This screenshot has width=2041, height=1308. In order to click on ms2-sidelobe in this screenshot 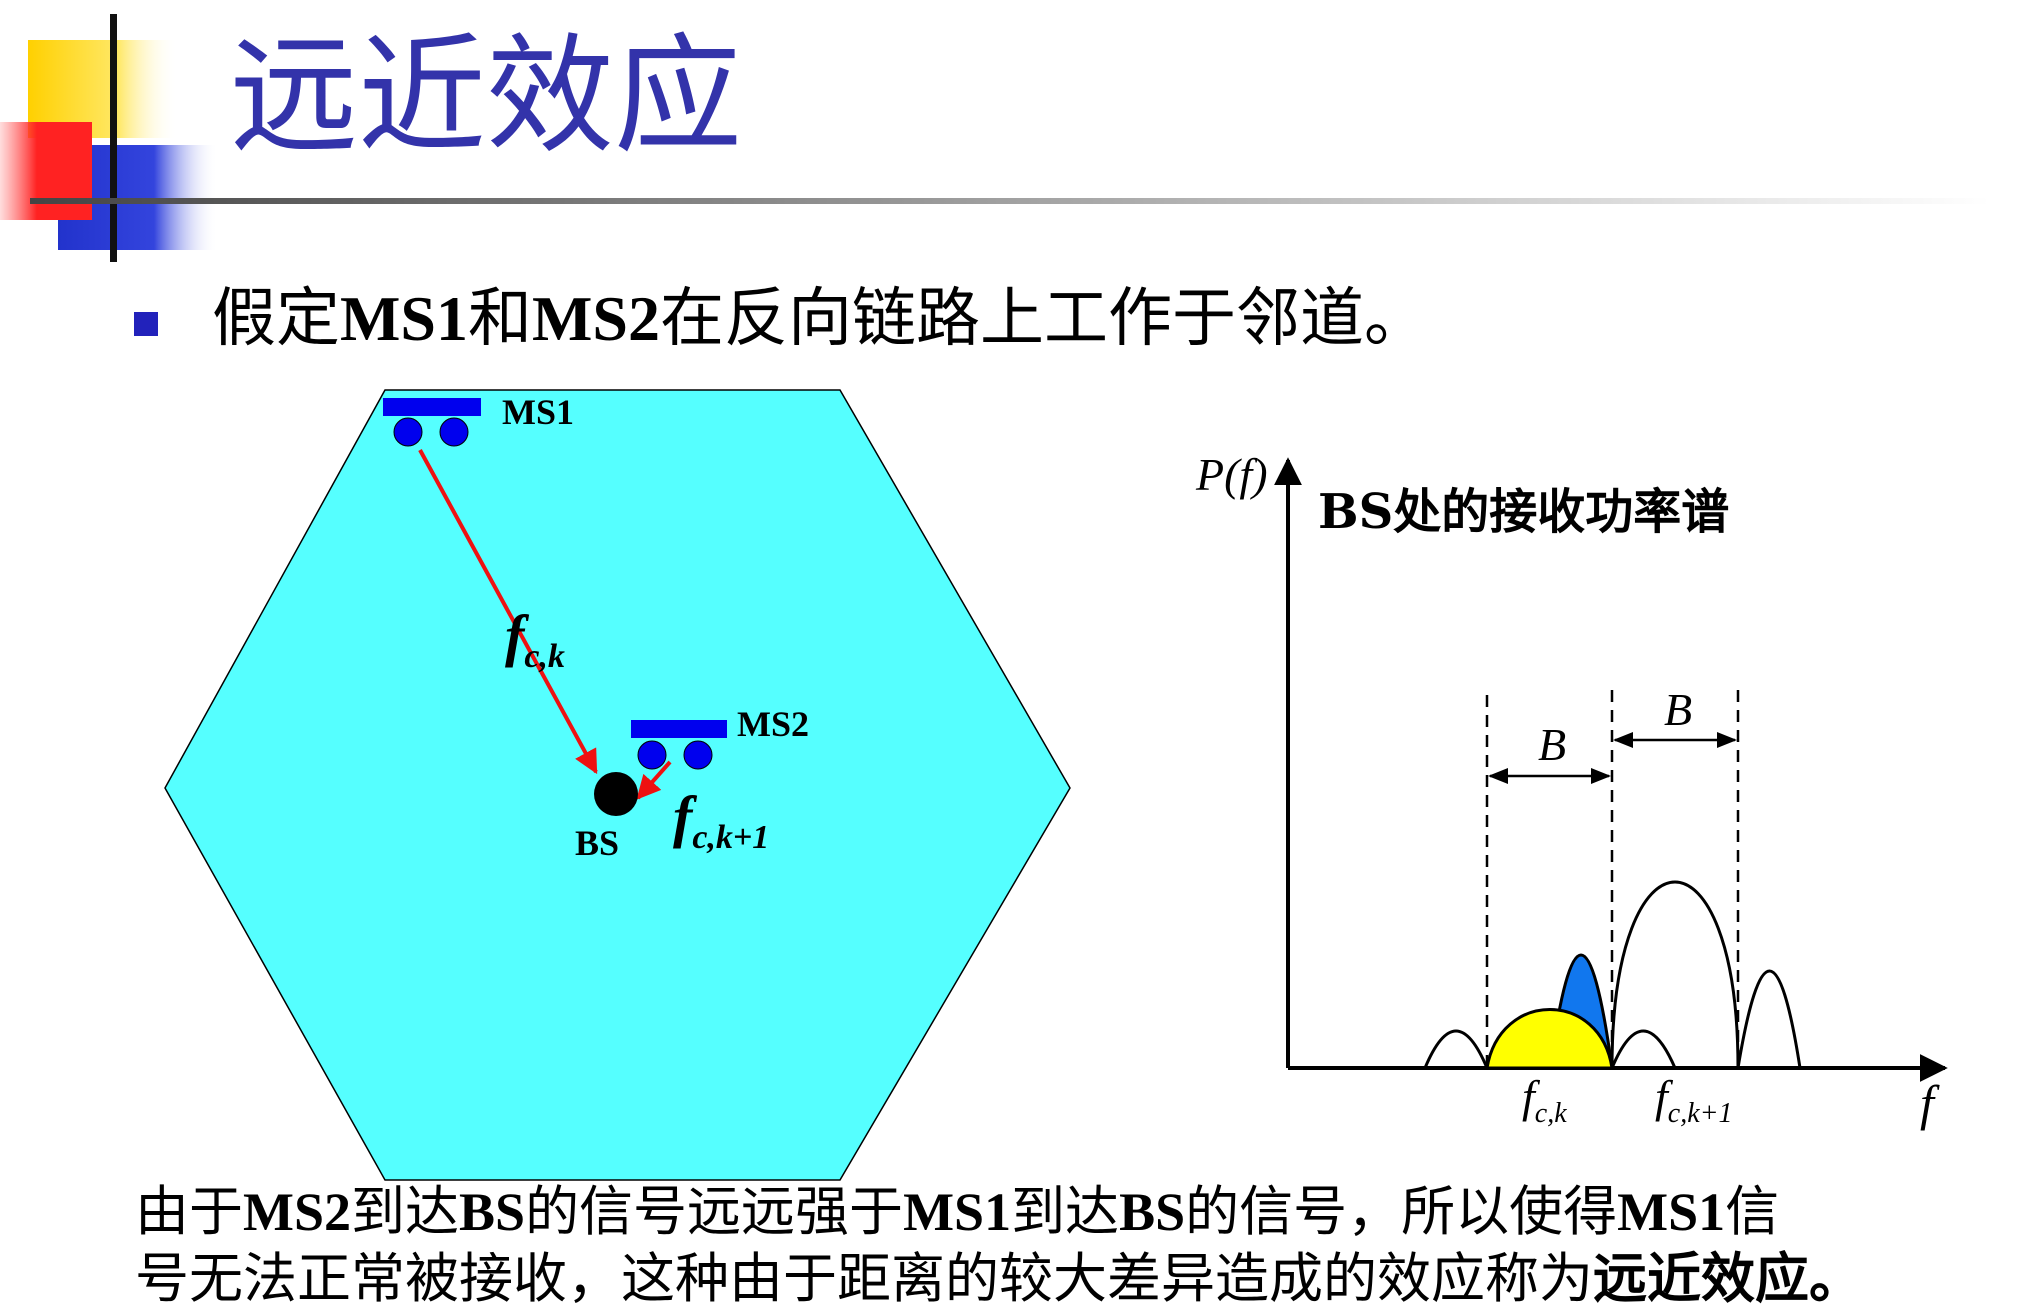, I will do `click(1769, 1019)`.